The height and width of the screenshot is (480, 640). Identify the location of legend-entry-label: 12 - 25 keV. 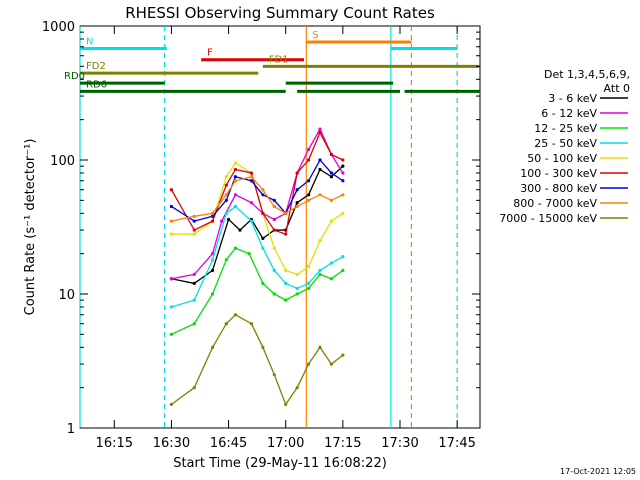
(565, 128).